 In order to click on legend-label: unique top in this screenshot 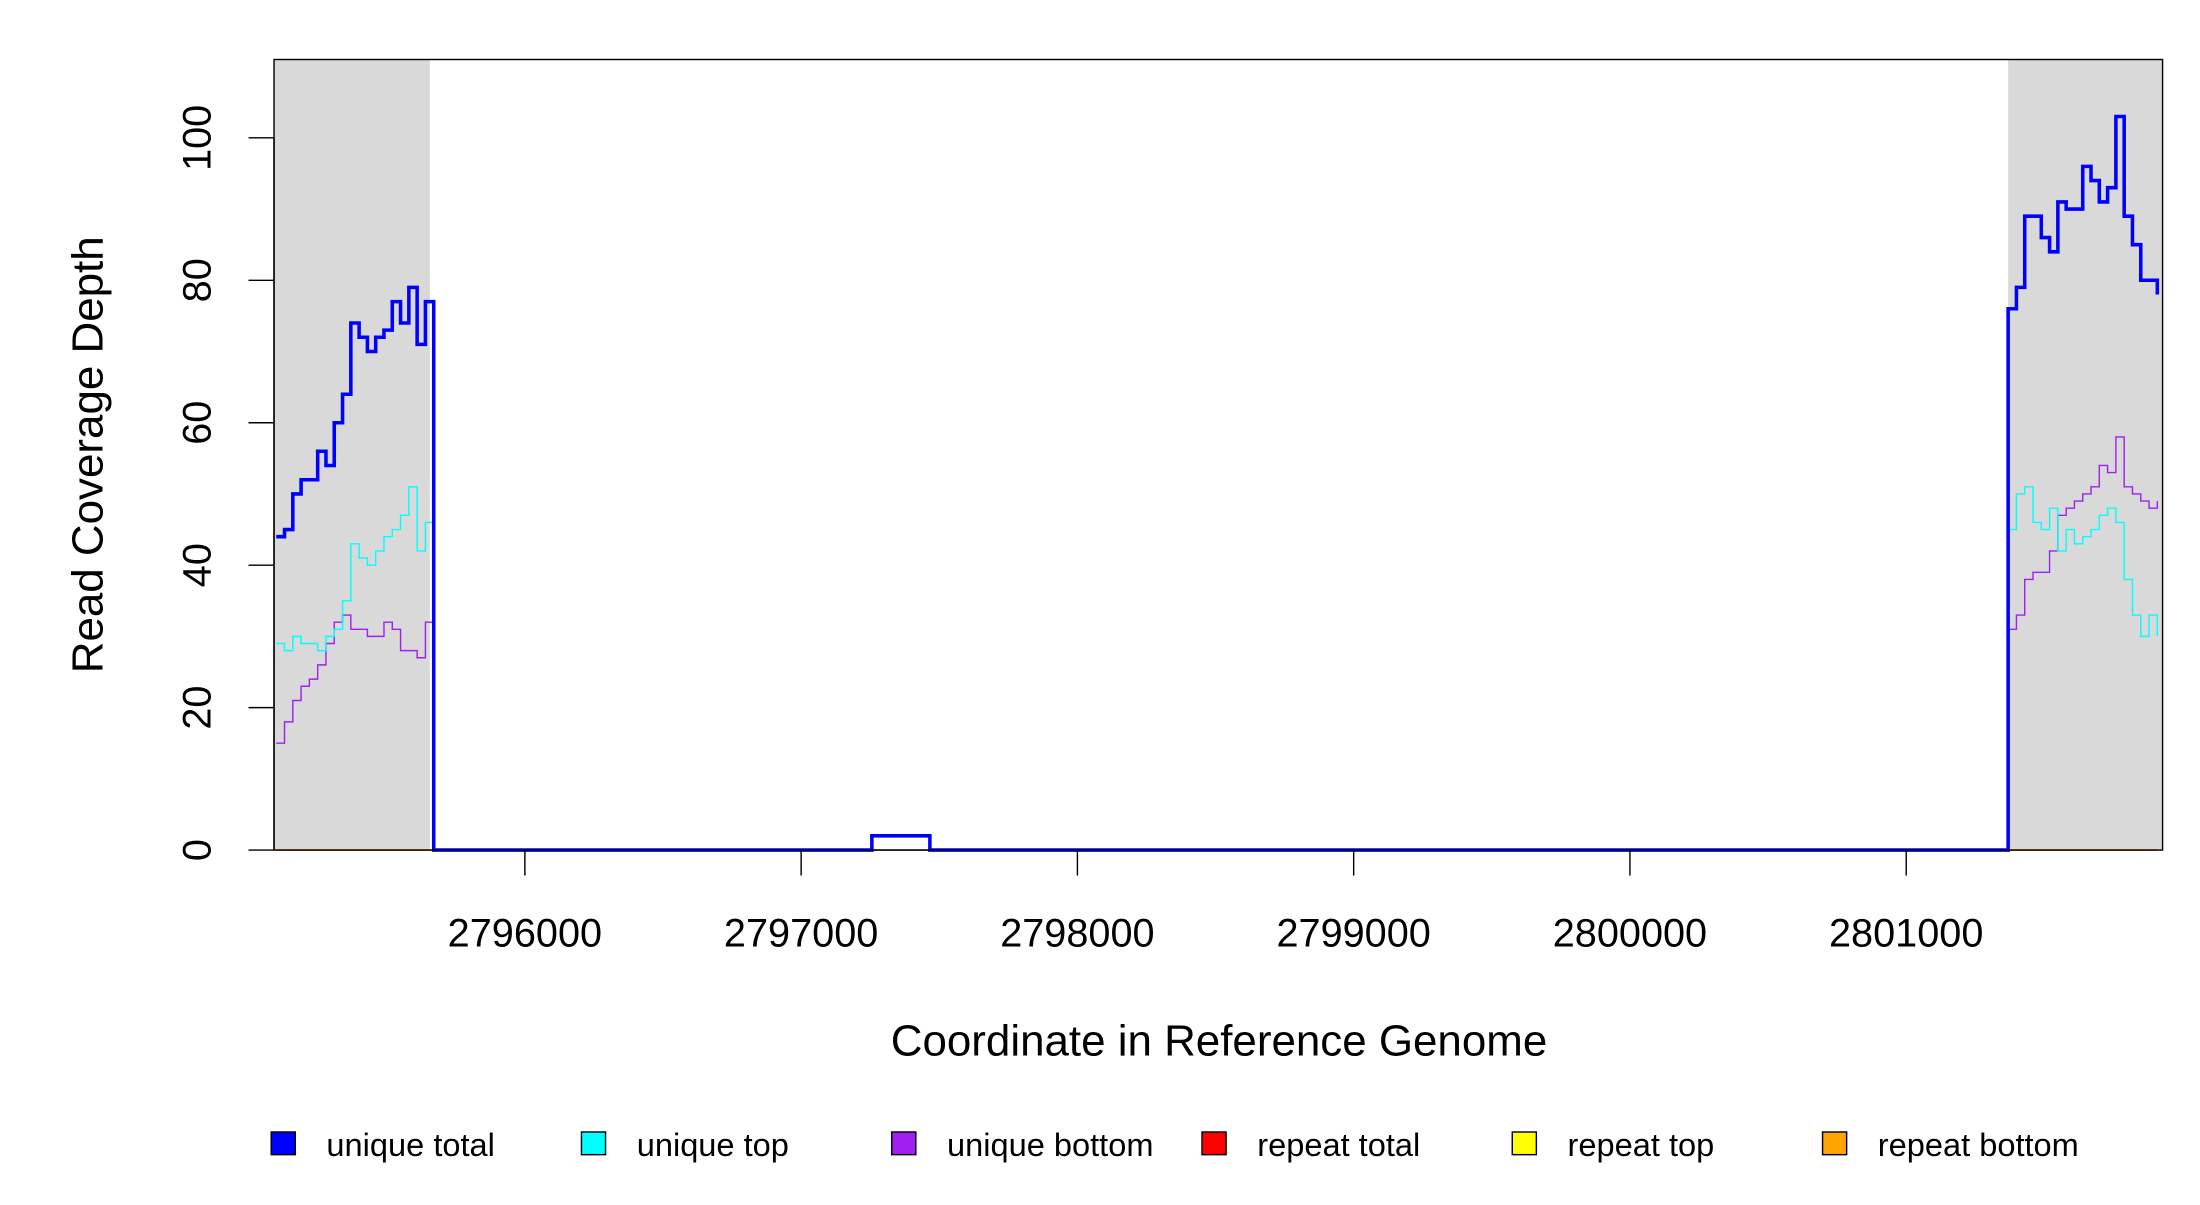, I will do `click(713, 1145)`.